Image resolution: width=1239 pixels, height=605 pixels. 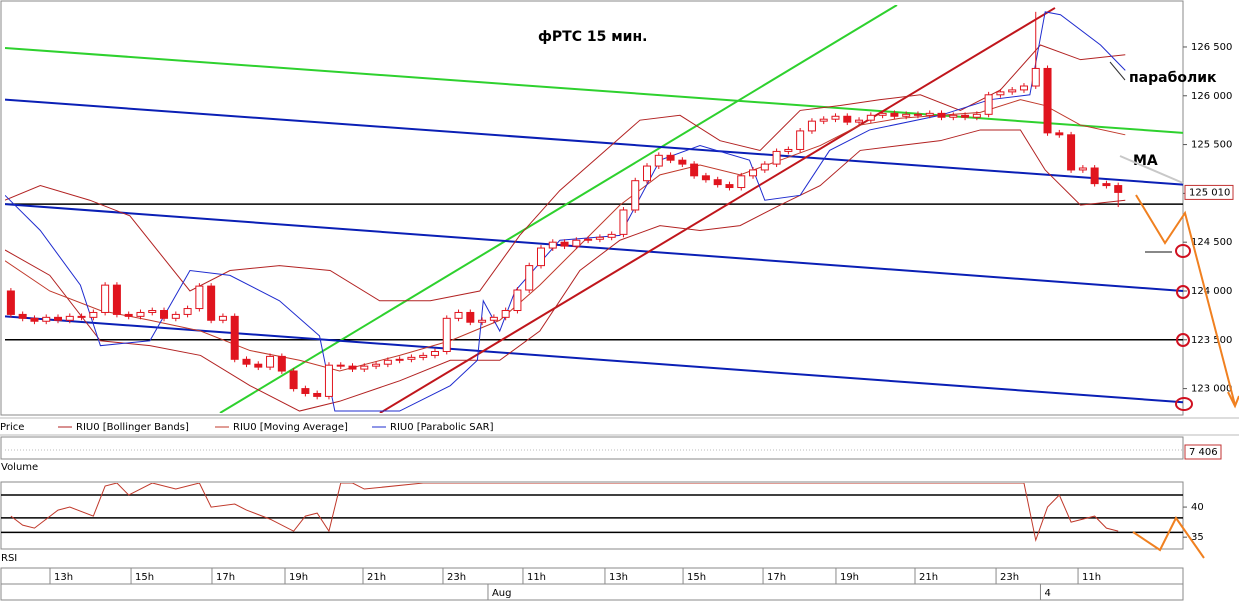 What do you see at coordinates (12, 427) in the screenshot?
I see `legend-label: Price` at bounding box center [12, 427].